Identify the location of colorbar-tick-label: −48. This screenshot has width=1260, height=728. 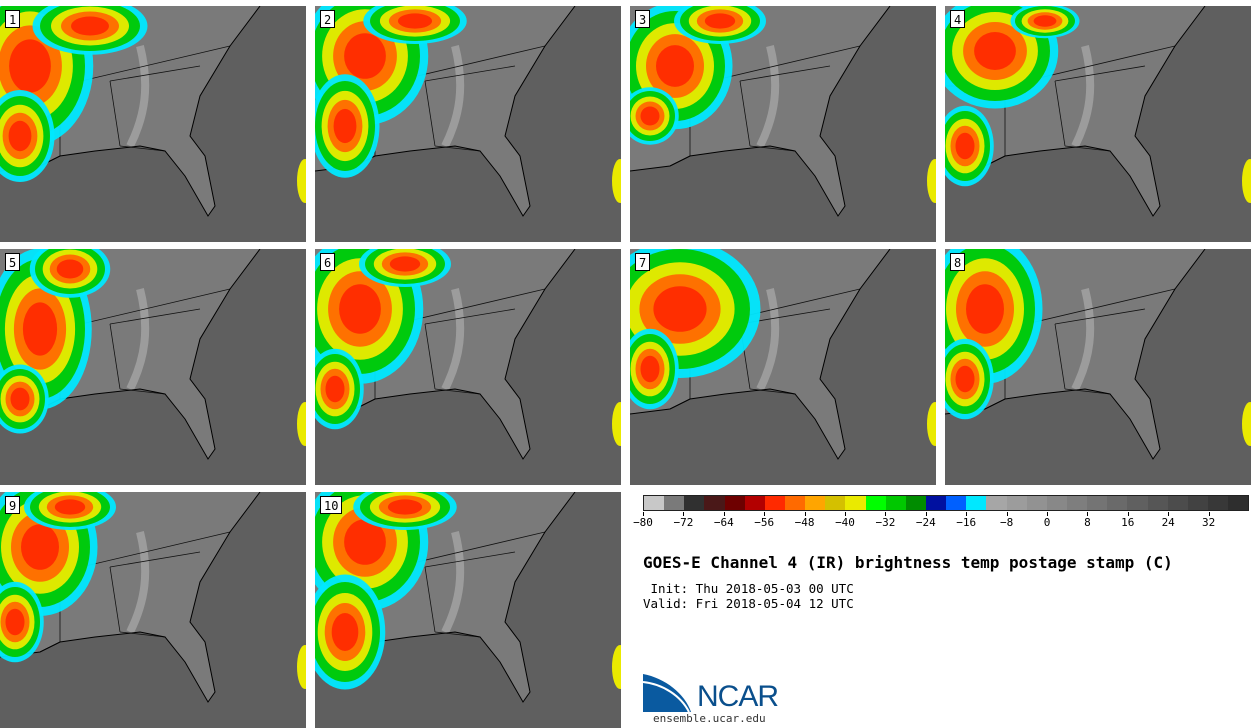
(804, 522).